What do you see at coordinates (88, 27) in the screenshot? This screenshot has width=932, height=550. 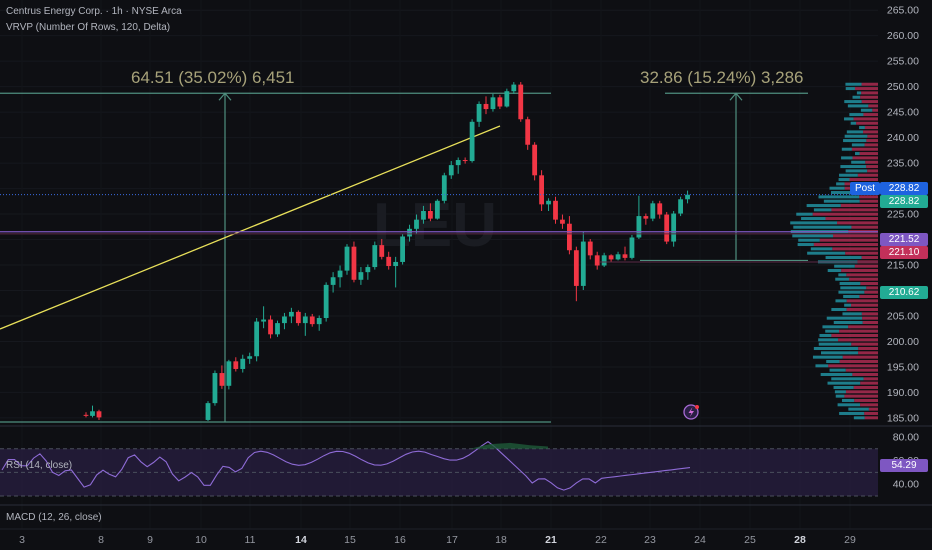 I see `volume-profile-legend: VRVP (Number Of Rows, 120, Delta)` at bounding box center [88, 27].